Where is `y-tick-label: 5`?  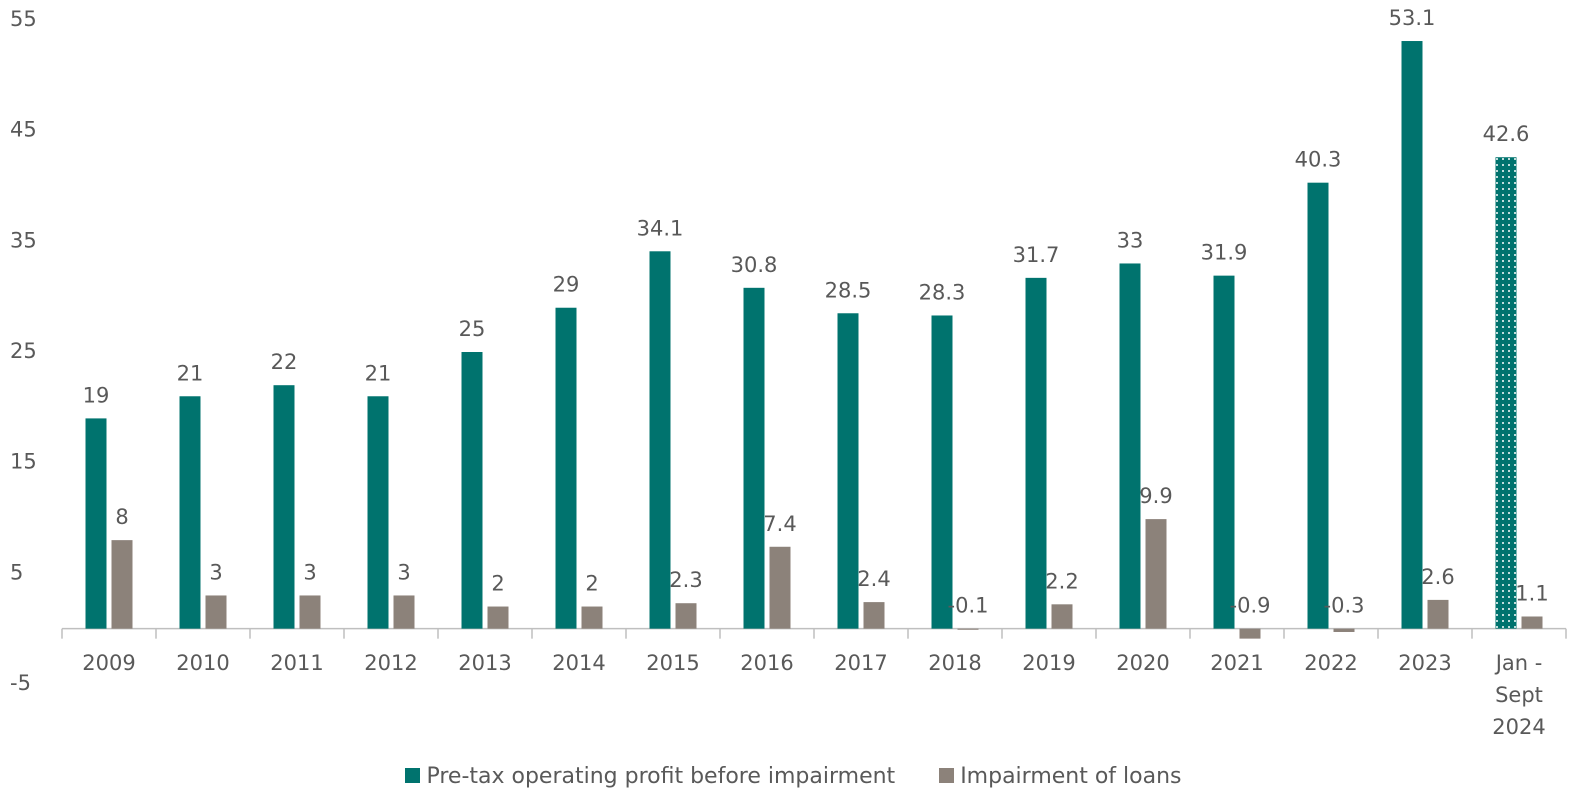 y-tick-label: 5 is located at coordinates (16, 572).